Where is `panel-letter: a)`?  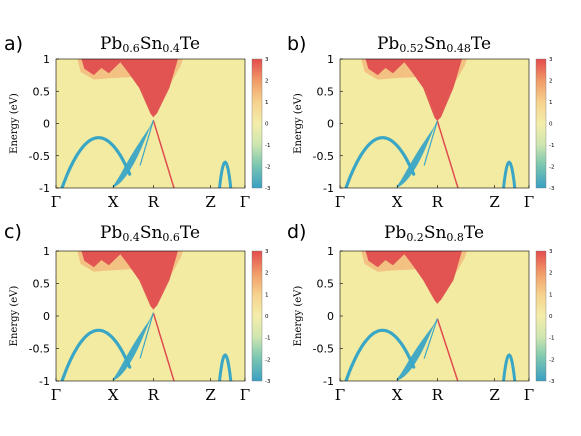 panel-letter: a) is located at coordinates (13, 44).